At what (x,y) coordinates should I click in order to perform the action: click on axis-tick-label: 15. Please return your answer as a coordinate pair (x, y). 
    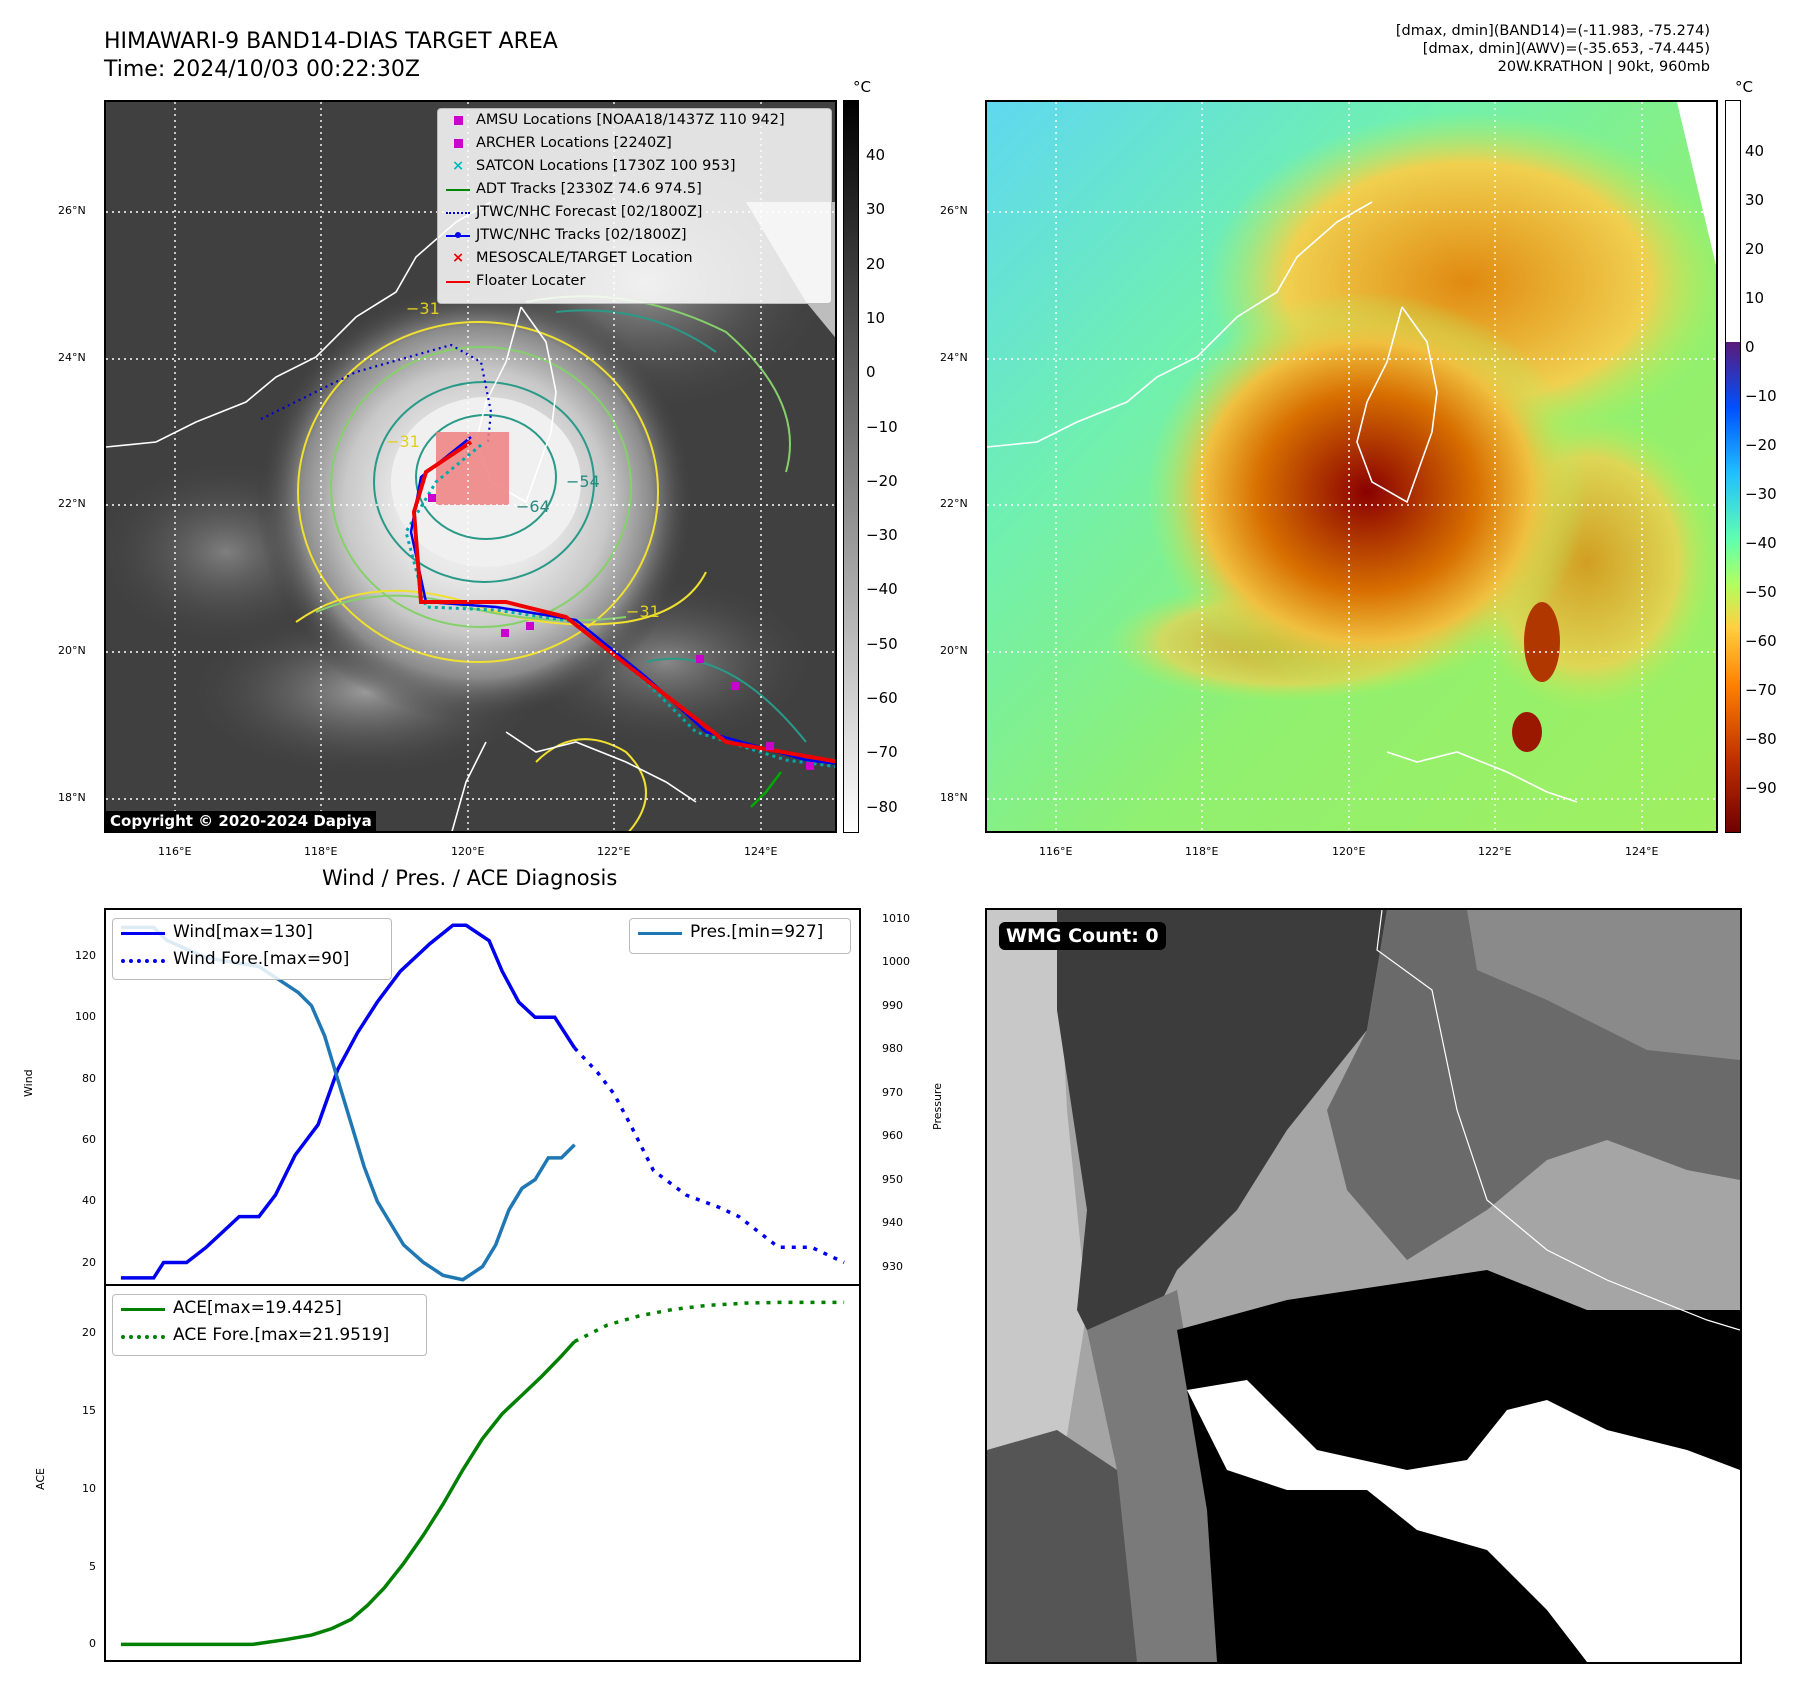
    Looking at the image, I should click on (89, 1410).